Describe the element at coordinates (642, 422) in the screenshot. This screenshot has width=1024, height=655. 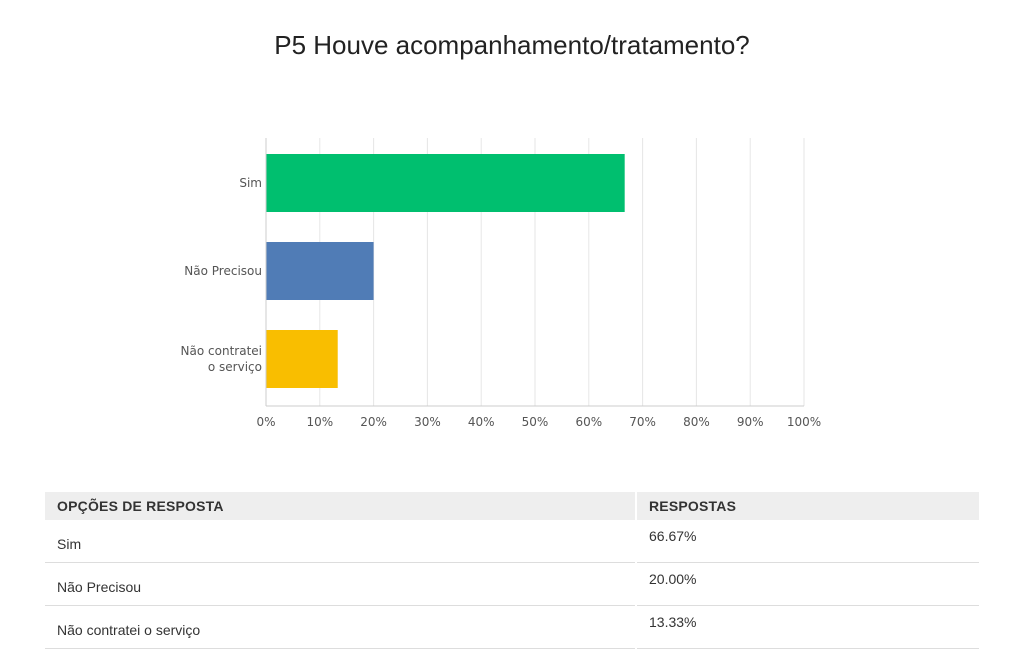
I see `x-tick-label: 70%` at that location.